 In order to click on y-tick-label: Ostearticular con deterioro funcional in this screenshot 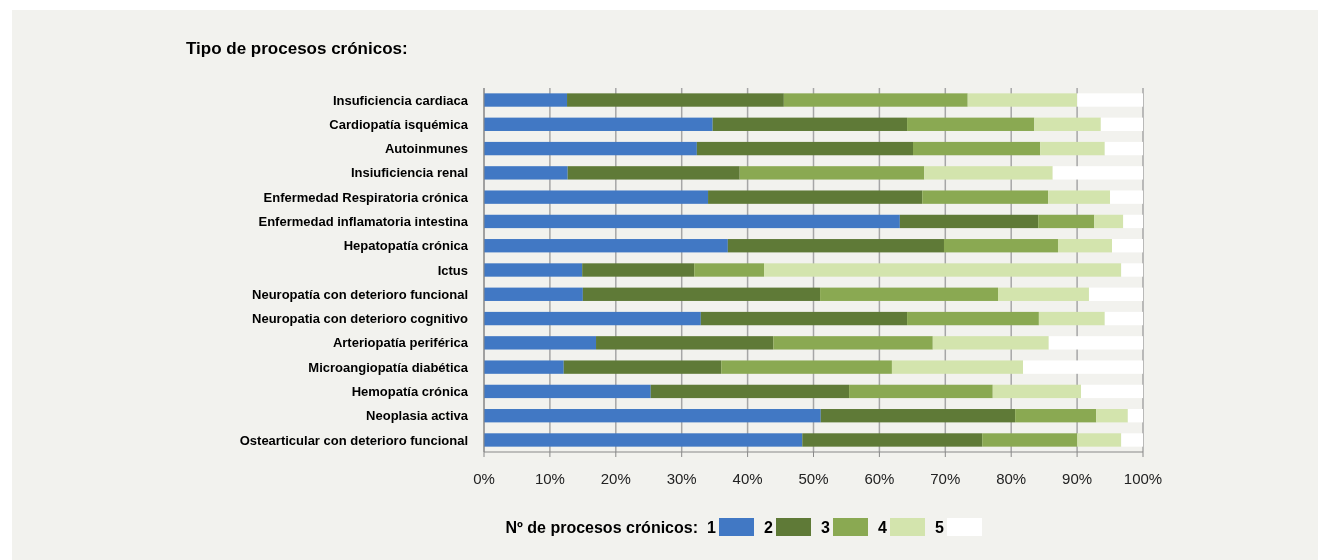, I will do `click(353, 440)`.